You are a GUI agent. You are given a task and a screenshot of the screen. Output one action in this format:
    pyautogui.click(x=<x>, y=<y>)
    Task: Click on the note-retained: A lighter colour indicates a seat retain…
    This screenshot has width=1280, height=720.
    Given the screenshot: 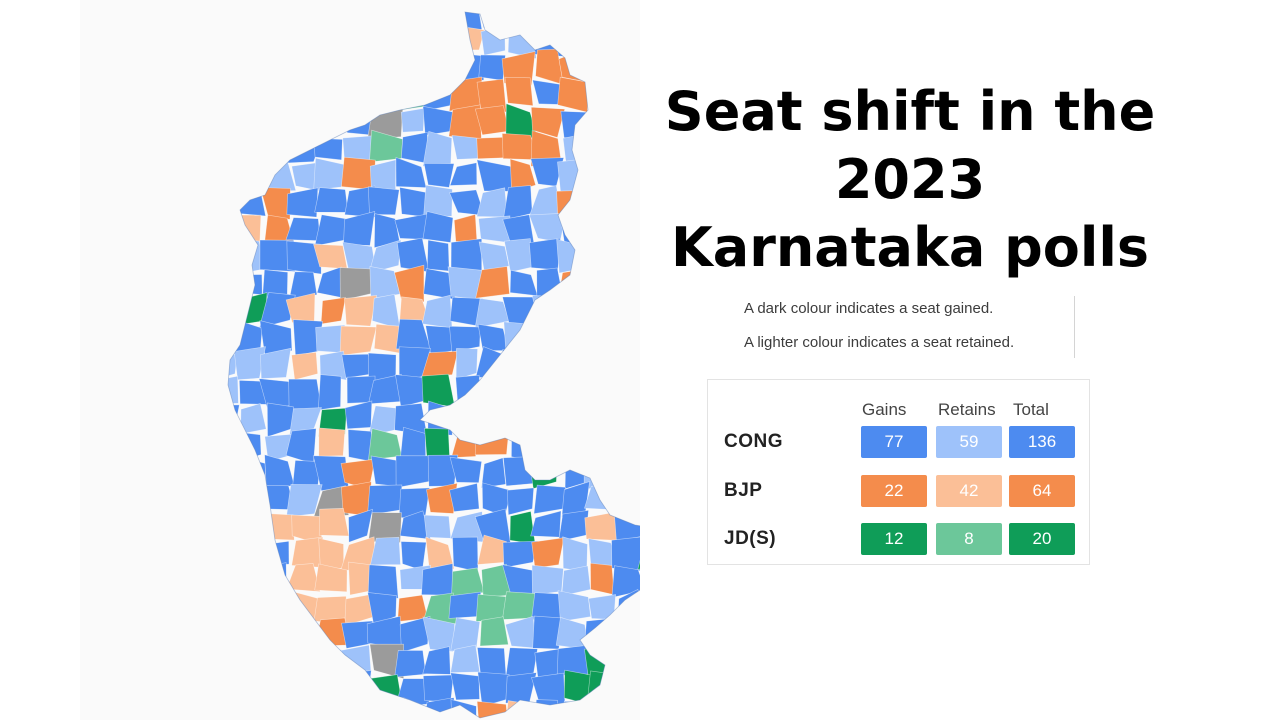 What is the action you would take?
    pyautogui.click(x=879, y=342)
    